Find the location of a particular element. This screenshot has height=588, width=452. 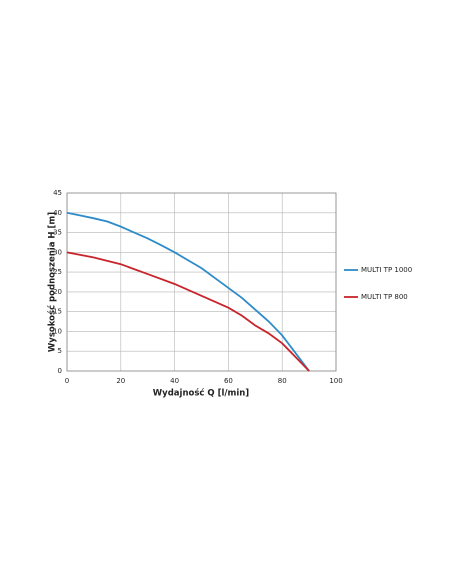

y-tick-label: 25 is located at coordinates (57, 272).